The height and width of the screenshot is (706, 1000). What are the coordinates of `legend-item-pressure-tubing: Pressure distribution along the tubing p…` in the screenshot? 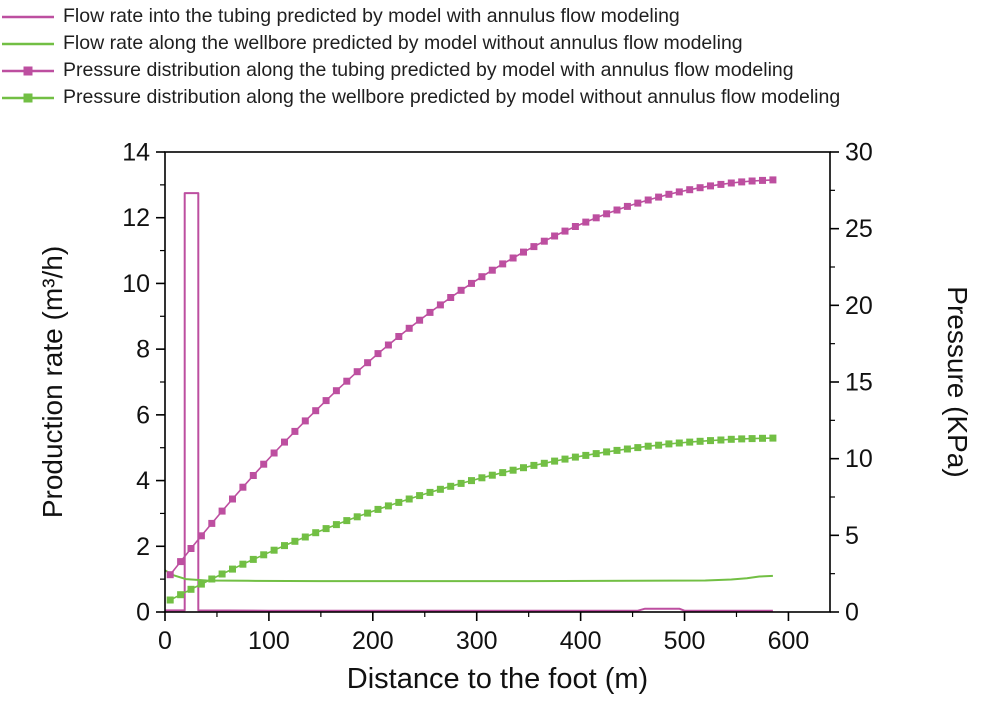 It's located at (421, 70).